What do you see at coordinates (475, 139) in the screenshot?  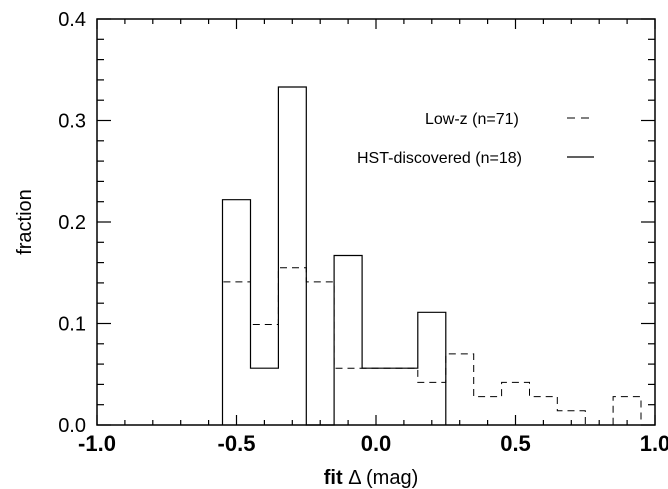 I see `legend: Low-z (n=71) HST-discovered (n=18)` at bounding box center [475, 139].